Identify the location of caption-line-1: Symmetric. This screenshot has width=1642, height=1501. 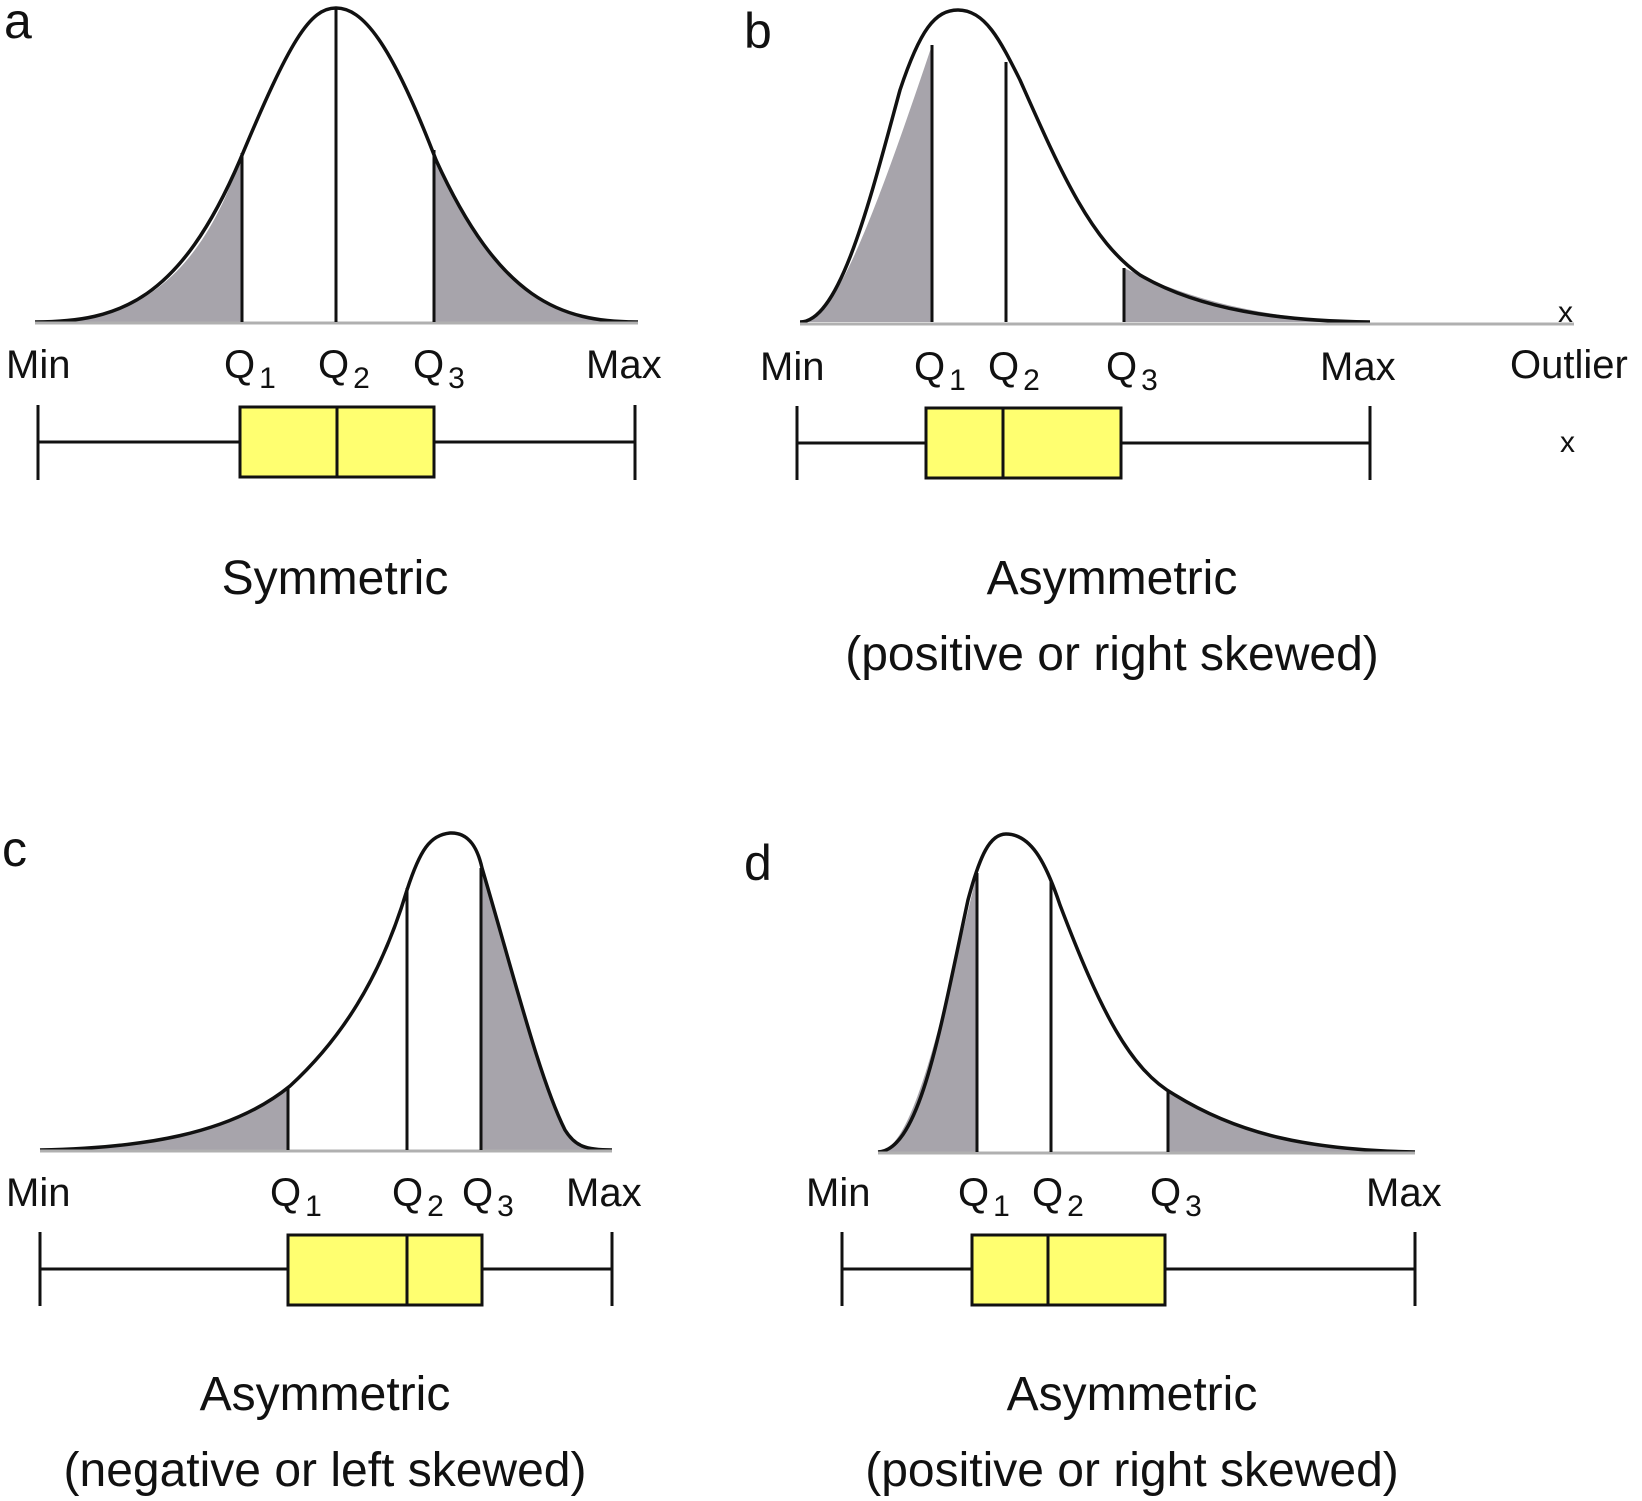
(335, 578).